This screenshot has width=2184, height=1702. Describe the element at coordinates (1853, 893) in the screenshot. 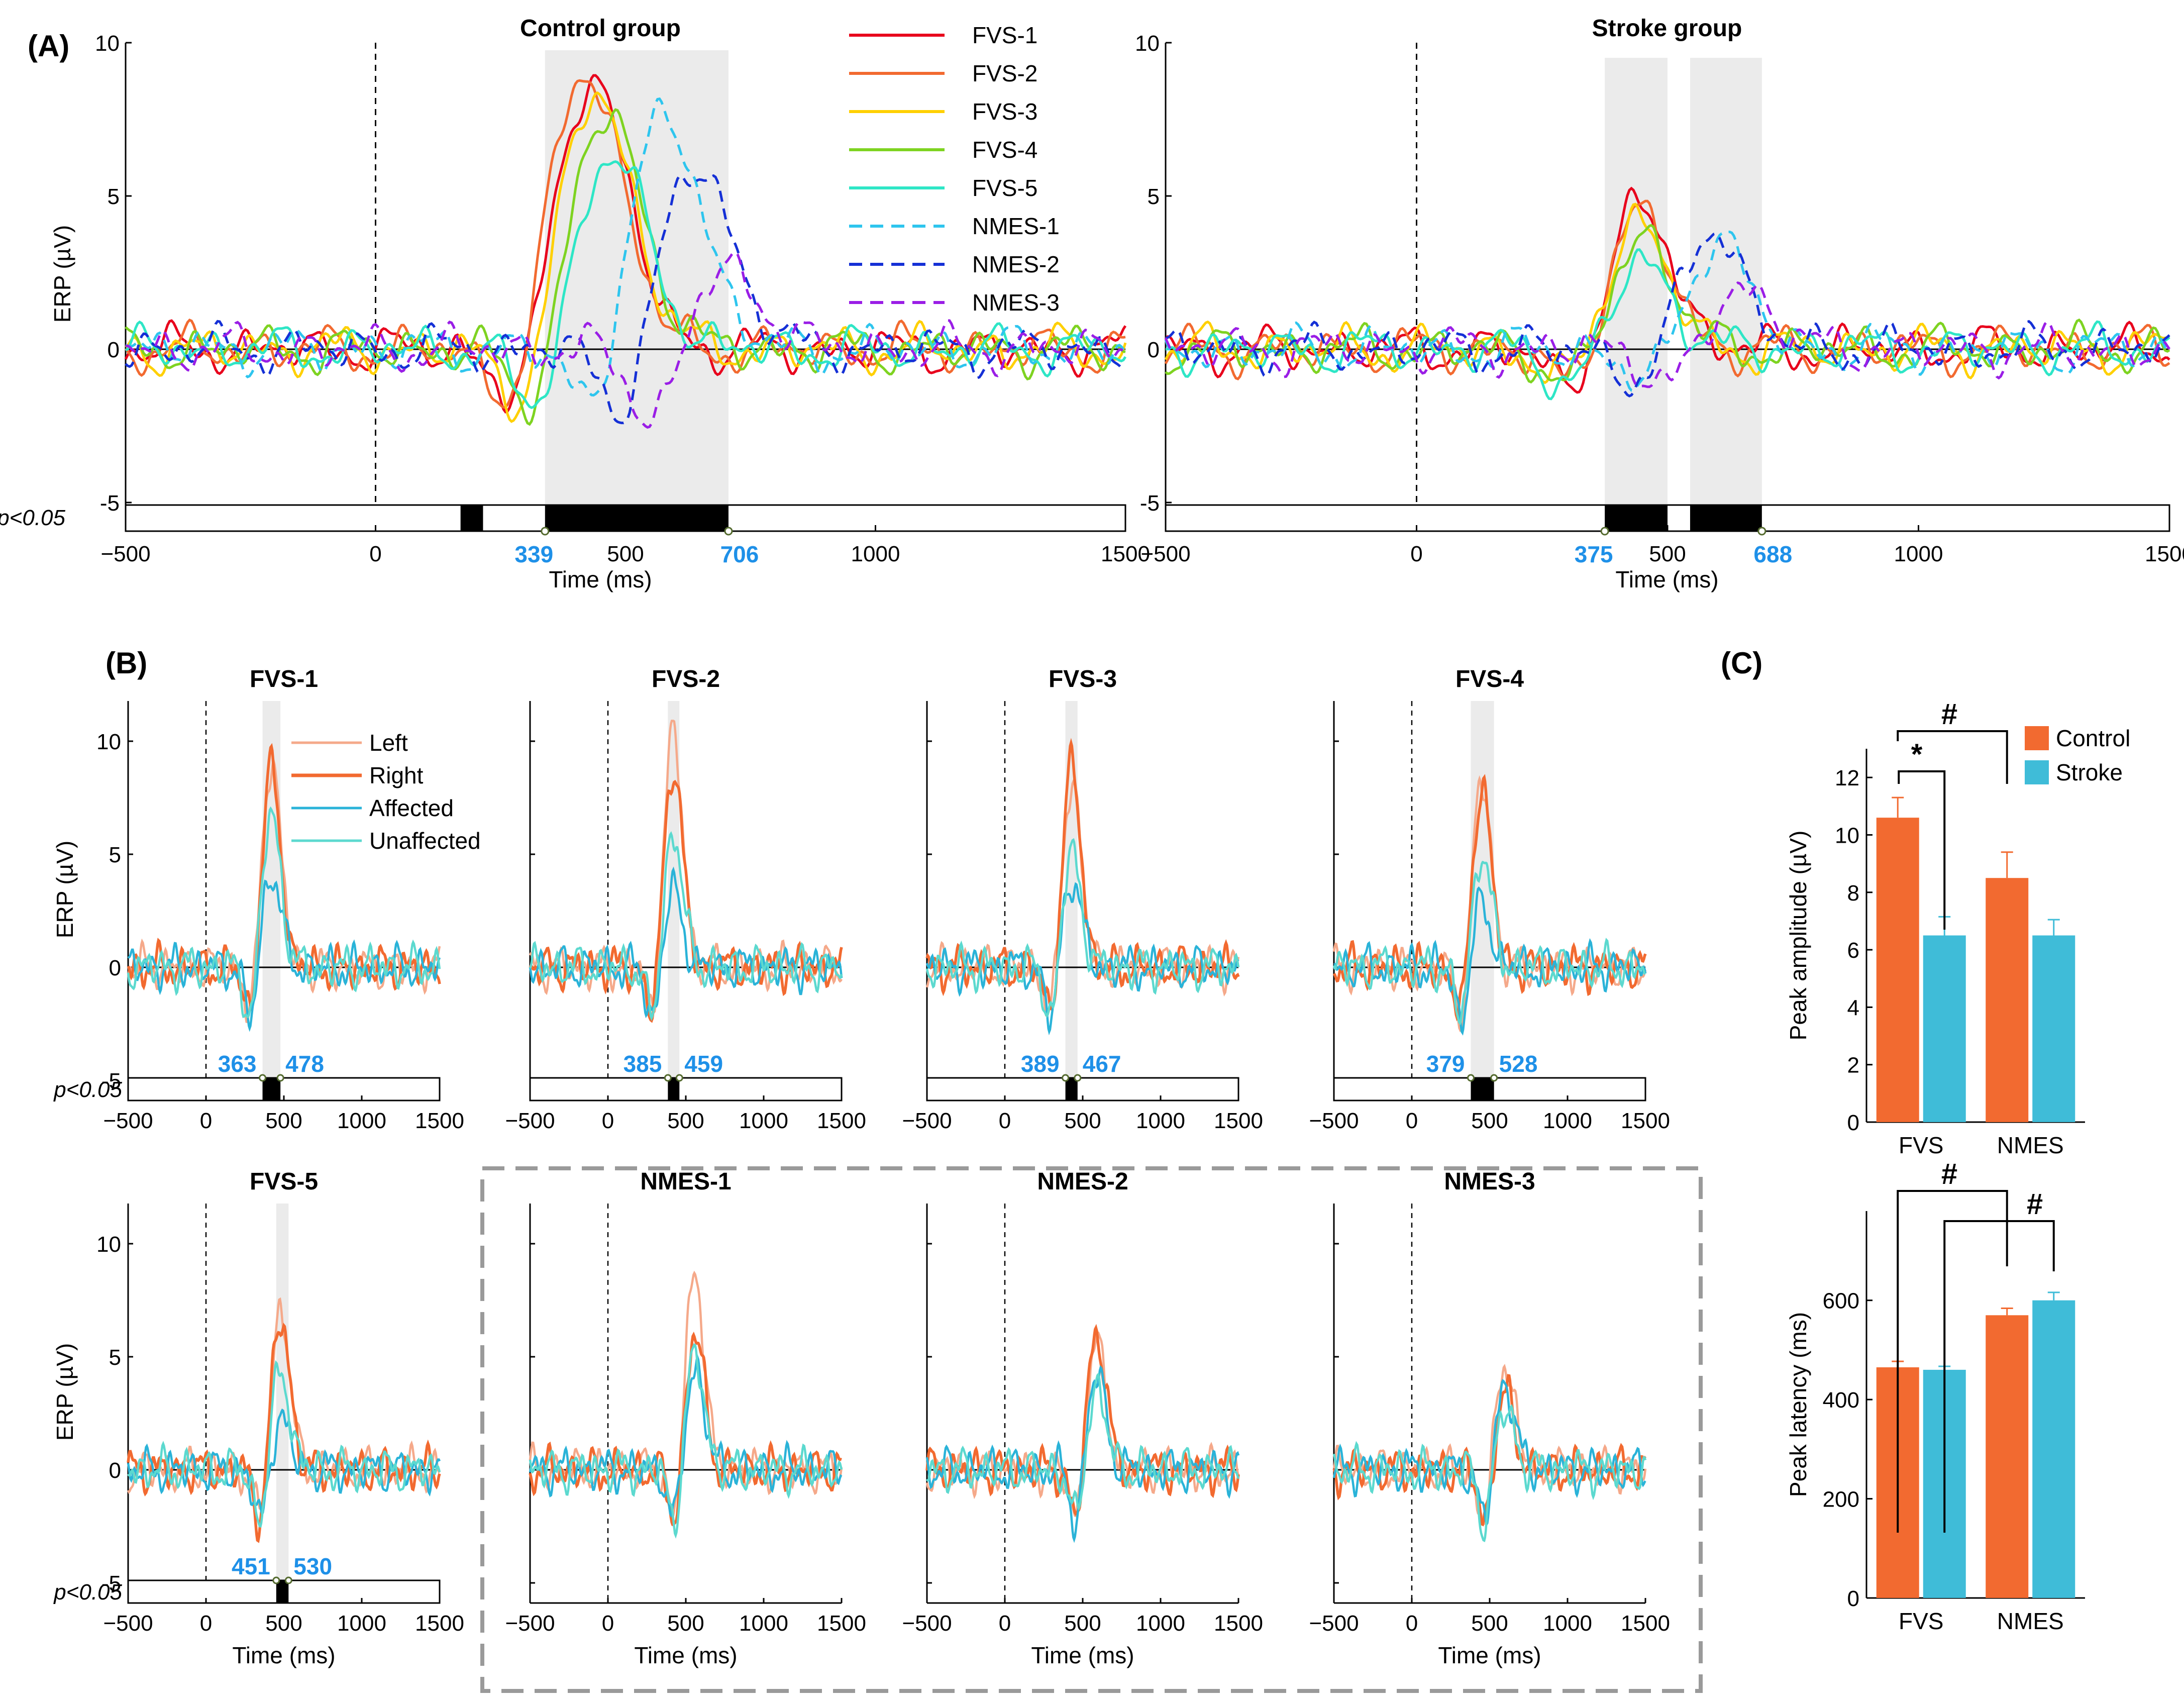

I see `y-tick-label: 8` at that location.